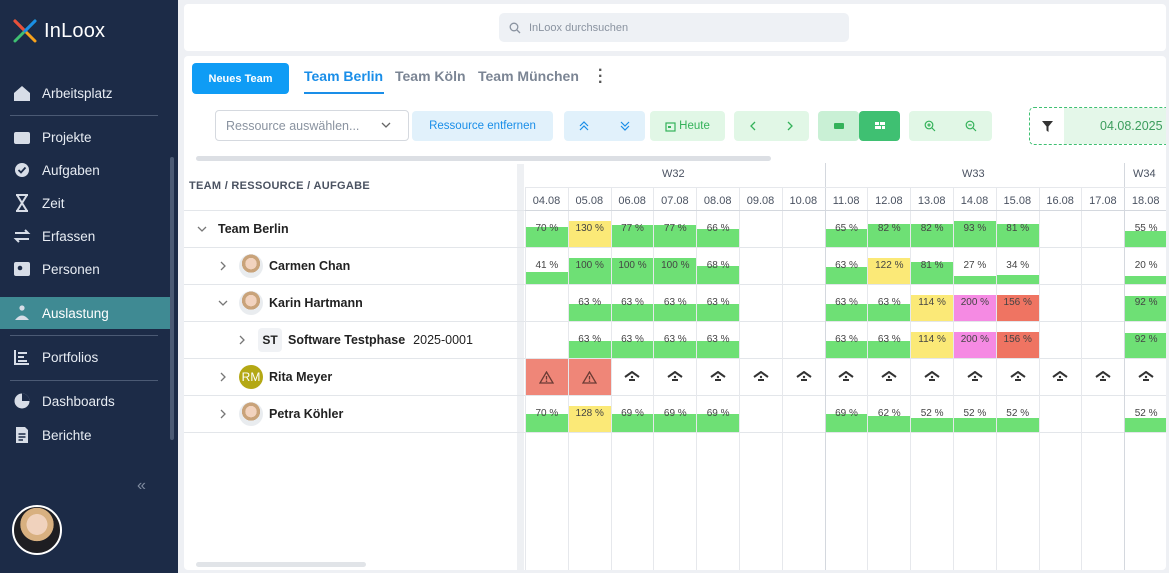 The image size is (1169, 573). What do you see at coordinates (58, 31) in the screenshot?
I see `logo: InLoox` at bounding box center [58, 31].